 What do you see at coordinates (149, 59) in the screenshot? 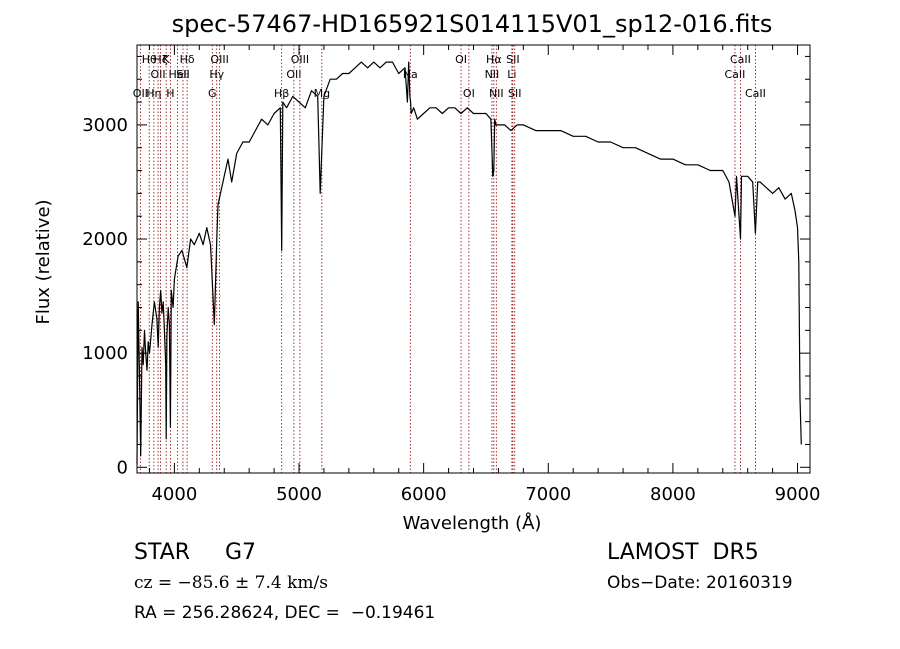
I see `line-label-1: Hθ` at bounding box center [149, 59].